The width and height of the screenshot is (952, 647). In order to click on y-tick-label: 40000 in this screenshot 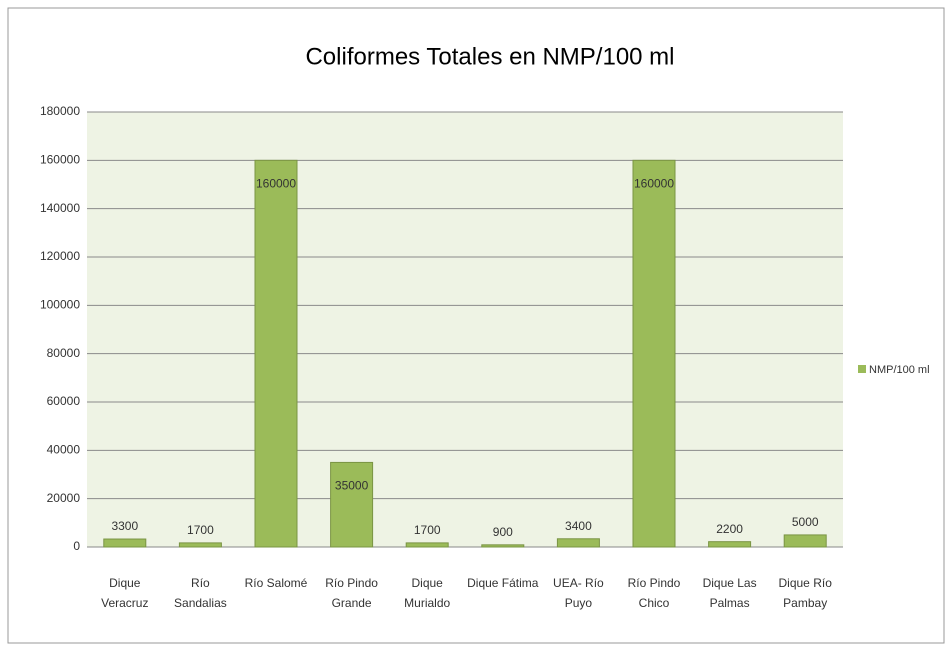, I will do `click(64, 450)`.